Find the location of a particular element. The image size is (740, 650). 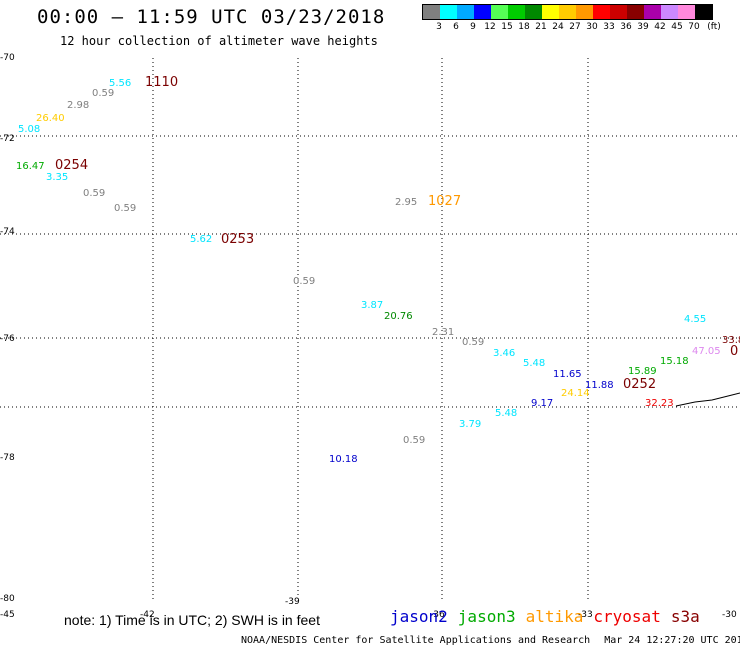

data-point-label: 0254 is located at coordinates (71, 165).